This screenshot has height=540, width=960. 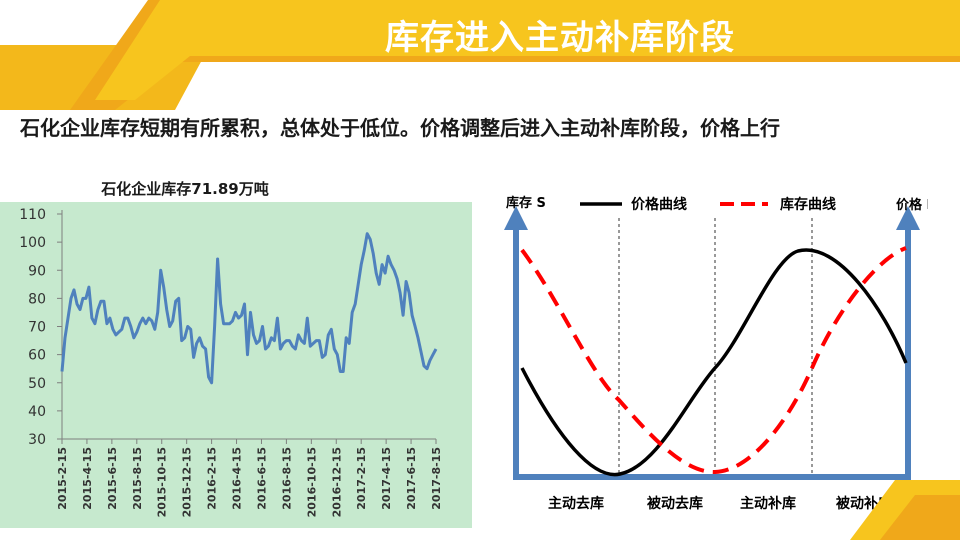 What do you see at coordinates (112, 478) in the screenshot?
I see `x-tick-label: 2015-6-15` at bounding box center [112, 478].